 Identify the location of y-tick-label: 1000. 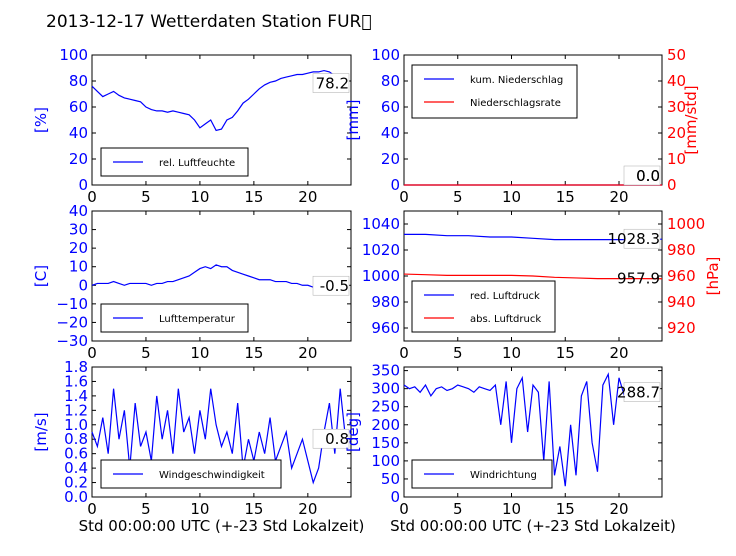
(381, 276).